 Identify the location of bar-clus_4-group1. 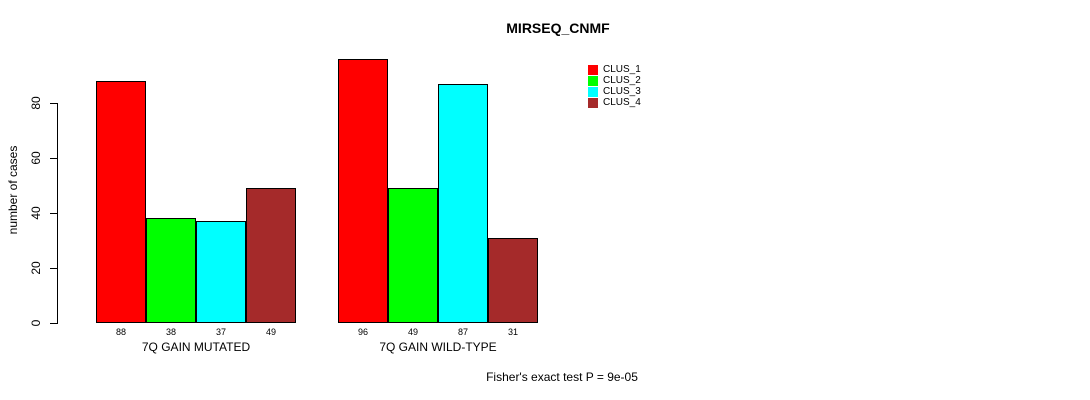
(271, 255).